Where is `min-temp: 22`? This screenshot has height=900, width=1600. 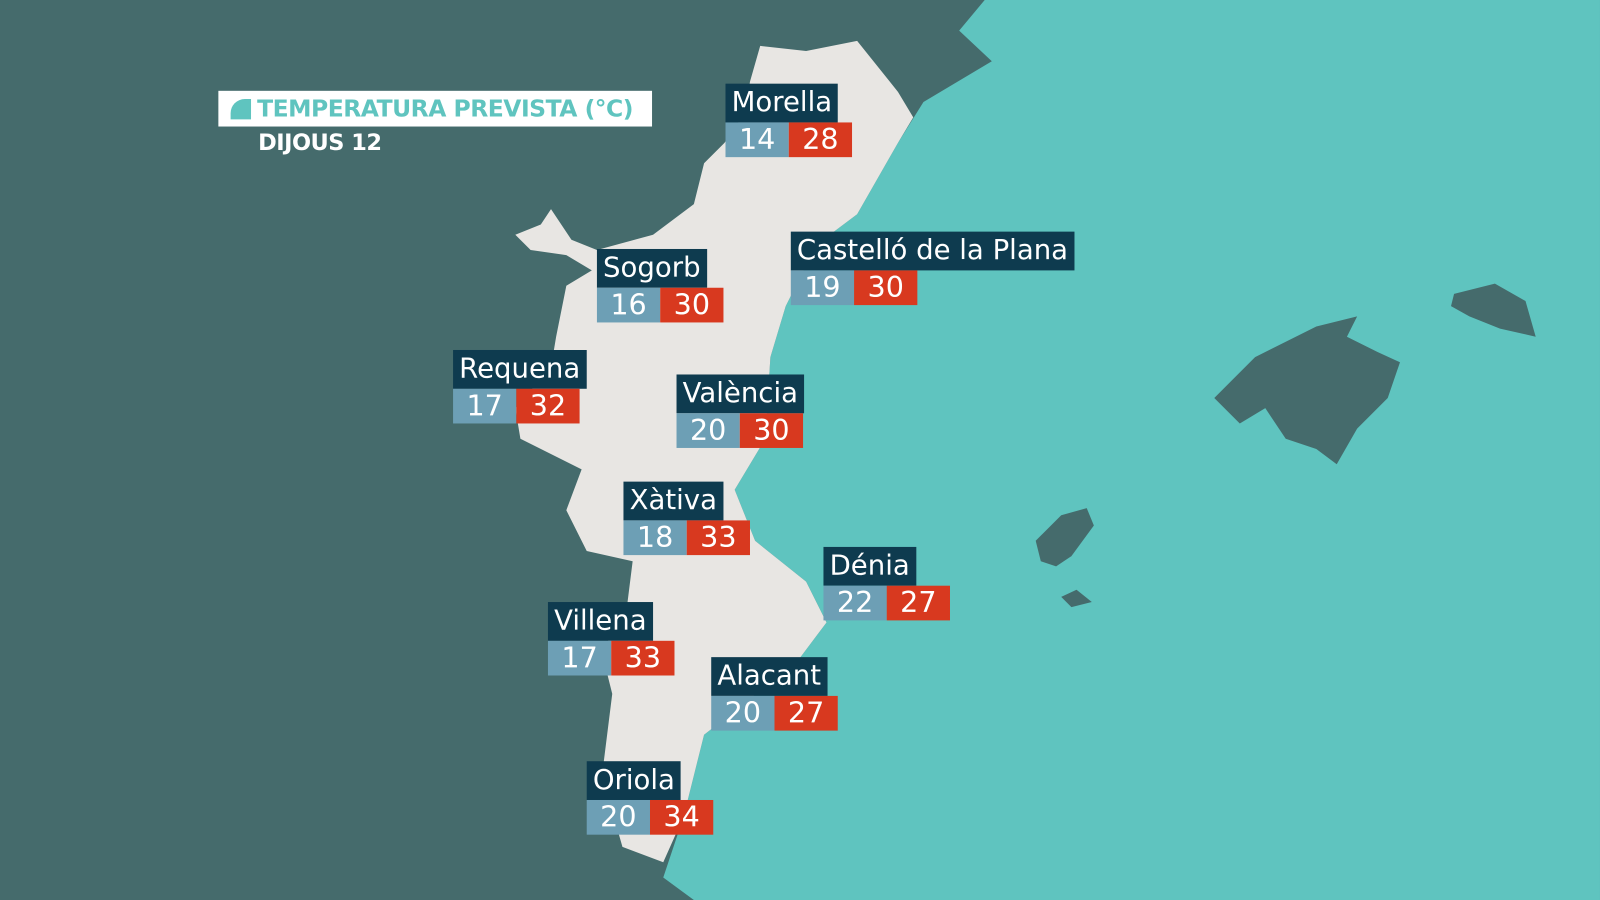 min-temp: 22 is located at coordinates (855, 603).